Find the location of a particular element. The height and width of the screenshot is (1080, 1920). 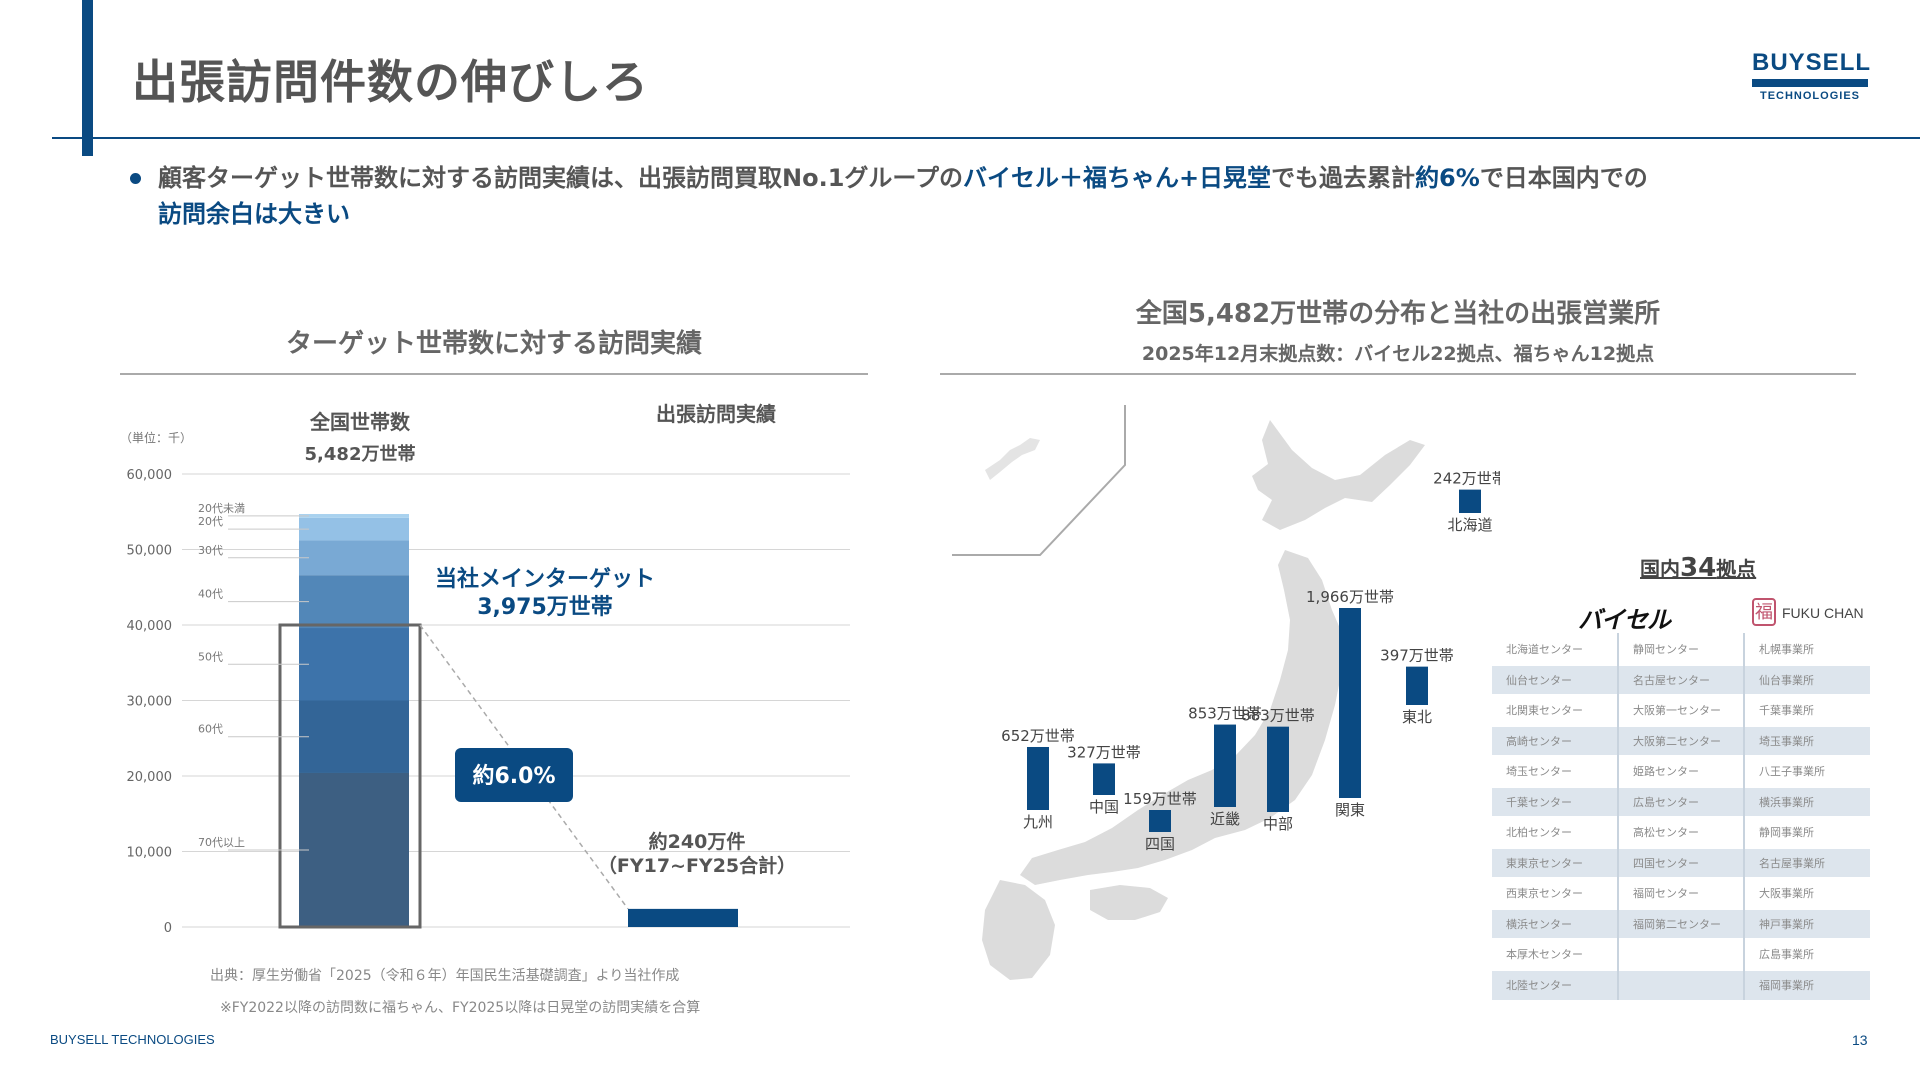

branch-cell: 広島事業所 is located at coordinates (1786, 955).